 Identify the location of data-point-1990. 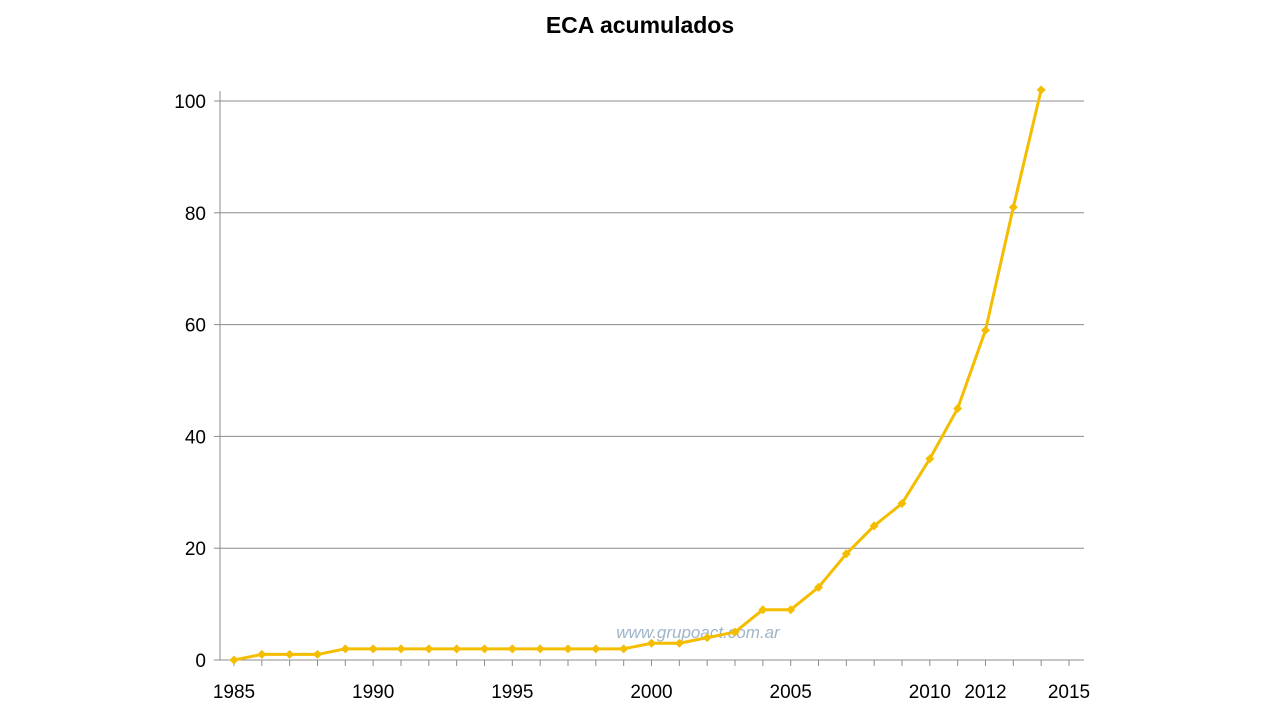
(373, 649).